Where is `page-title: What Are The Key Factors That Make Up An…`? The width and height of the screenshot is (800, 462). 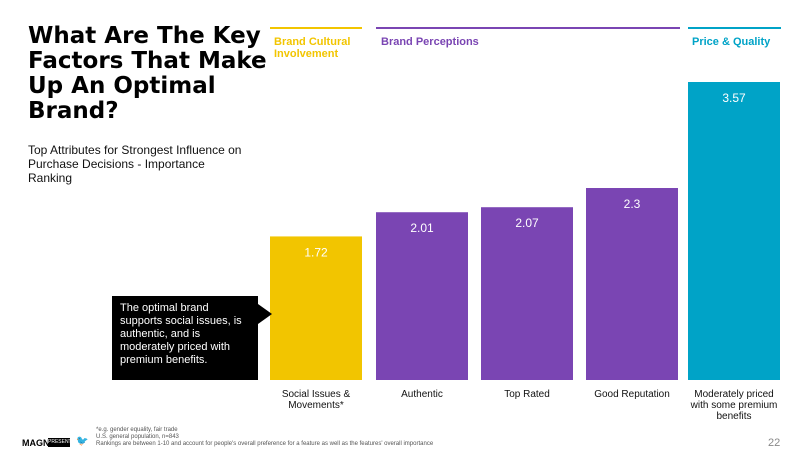
page-title: What Are The Key Factors That Make Up An… is located at coordinates (147, 73).